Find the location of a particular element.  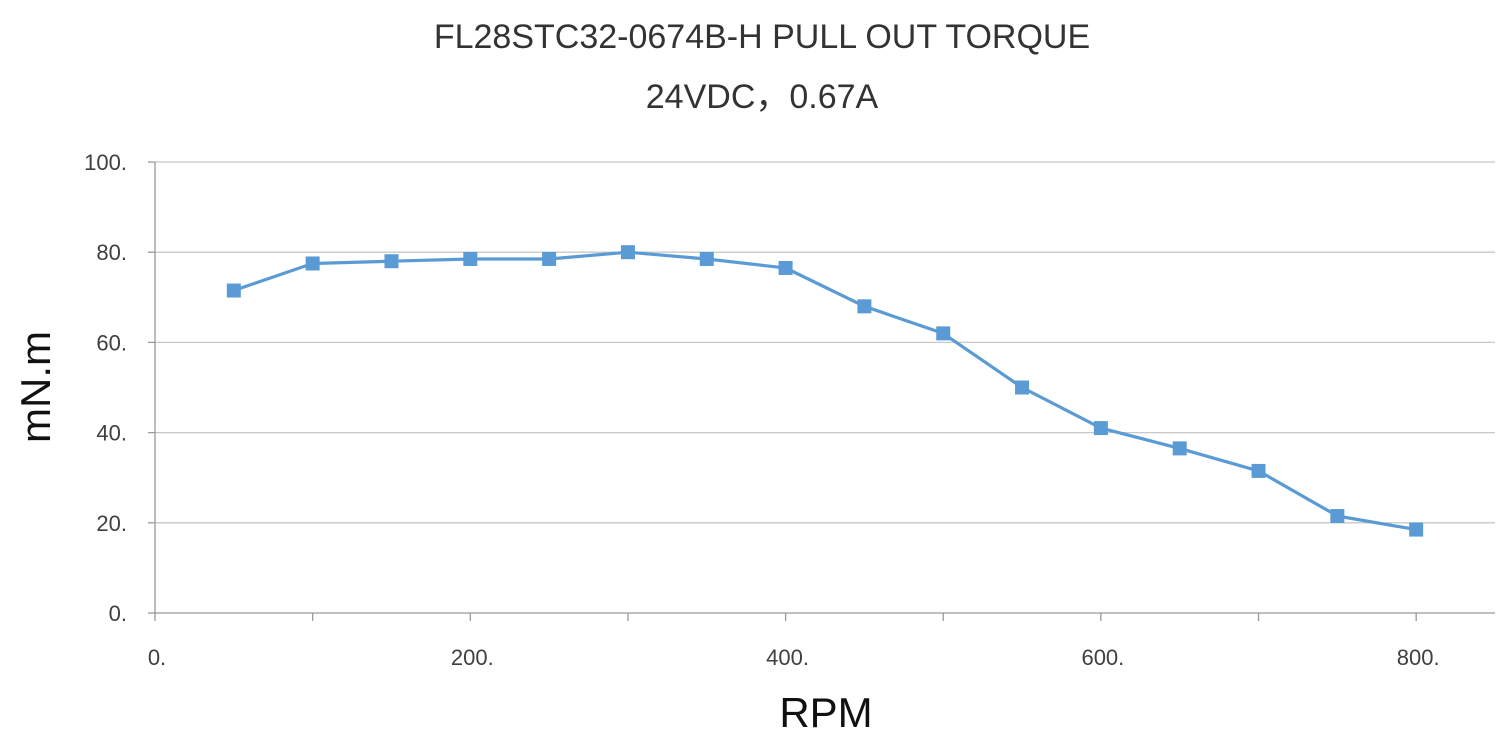

x-tick-label: 800. is located at coordinates (1418, 657).